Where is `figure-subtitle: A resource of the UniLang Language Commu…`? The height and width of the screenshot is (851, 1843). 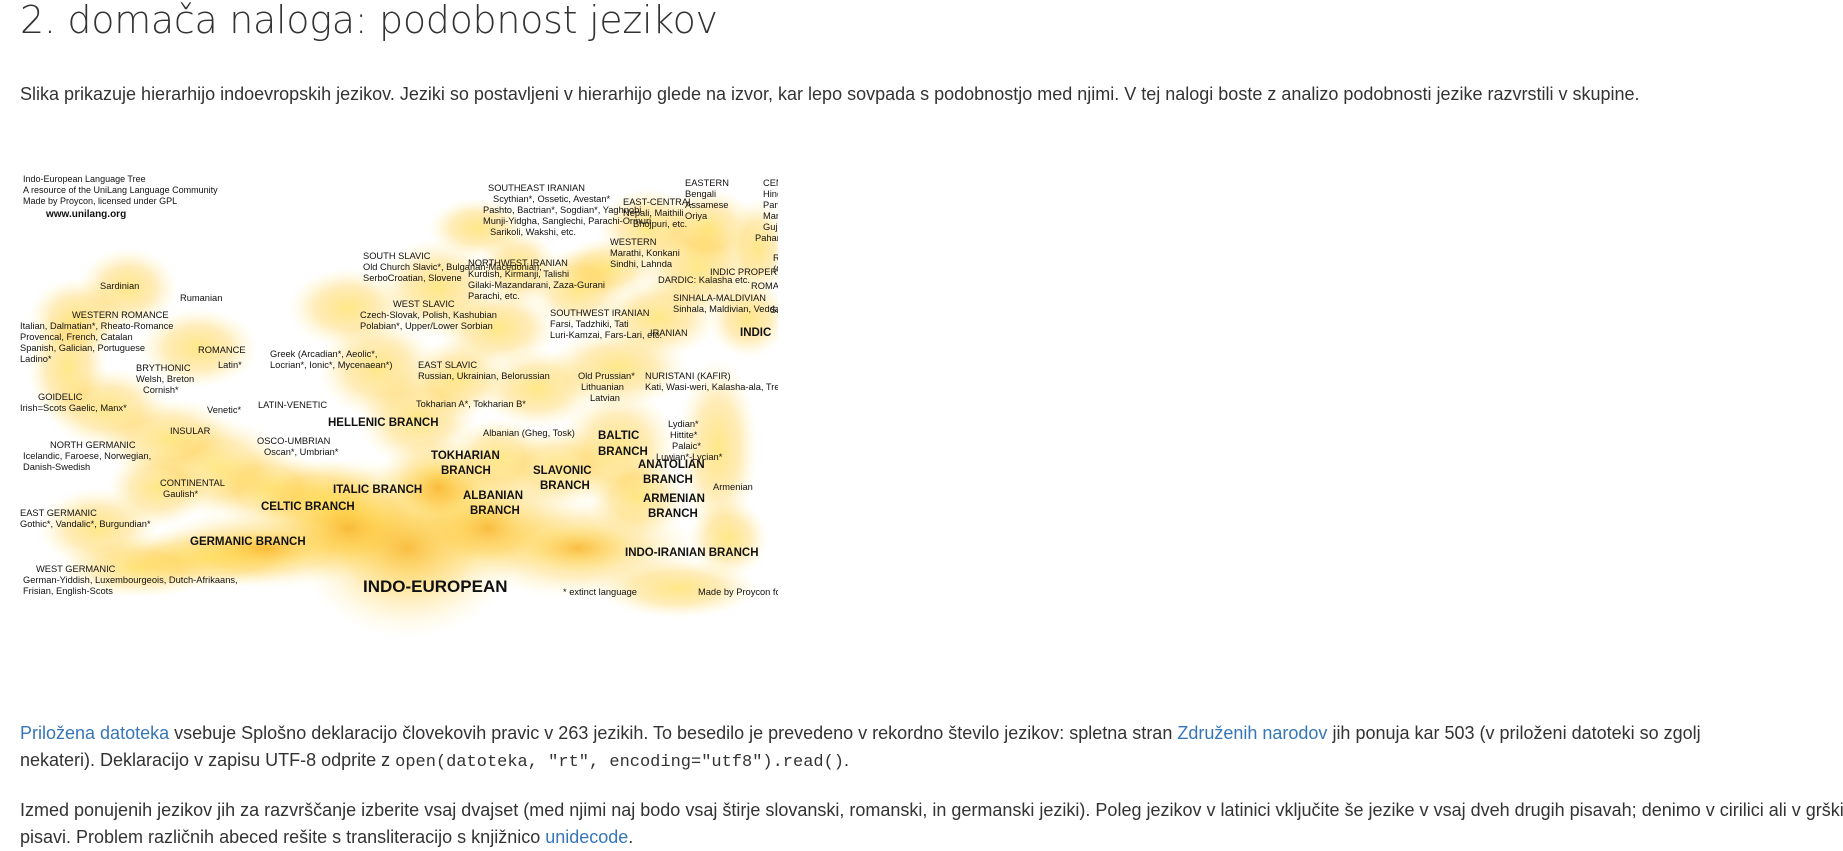
figure-subtitle: A resource of the UniLang Language Commu… is located at coordinates (120, 190).